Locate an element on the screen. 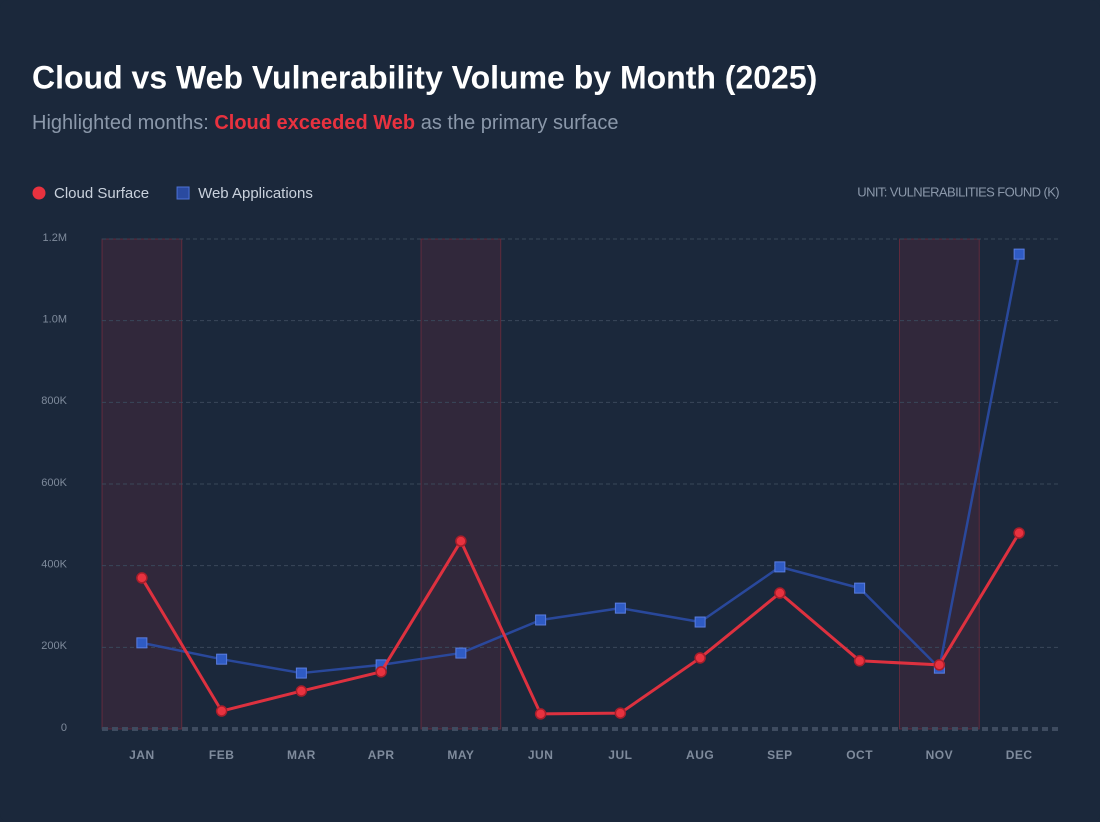 The height and width of the screenshot is (822, 1100). legend-item: Cloud Surface is located at coordinates (90, 193).